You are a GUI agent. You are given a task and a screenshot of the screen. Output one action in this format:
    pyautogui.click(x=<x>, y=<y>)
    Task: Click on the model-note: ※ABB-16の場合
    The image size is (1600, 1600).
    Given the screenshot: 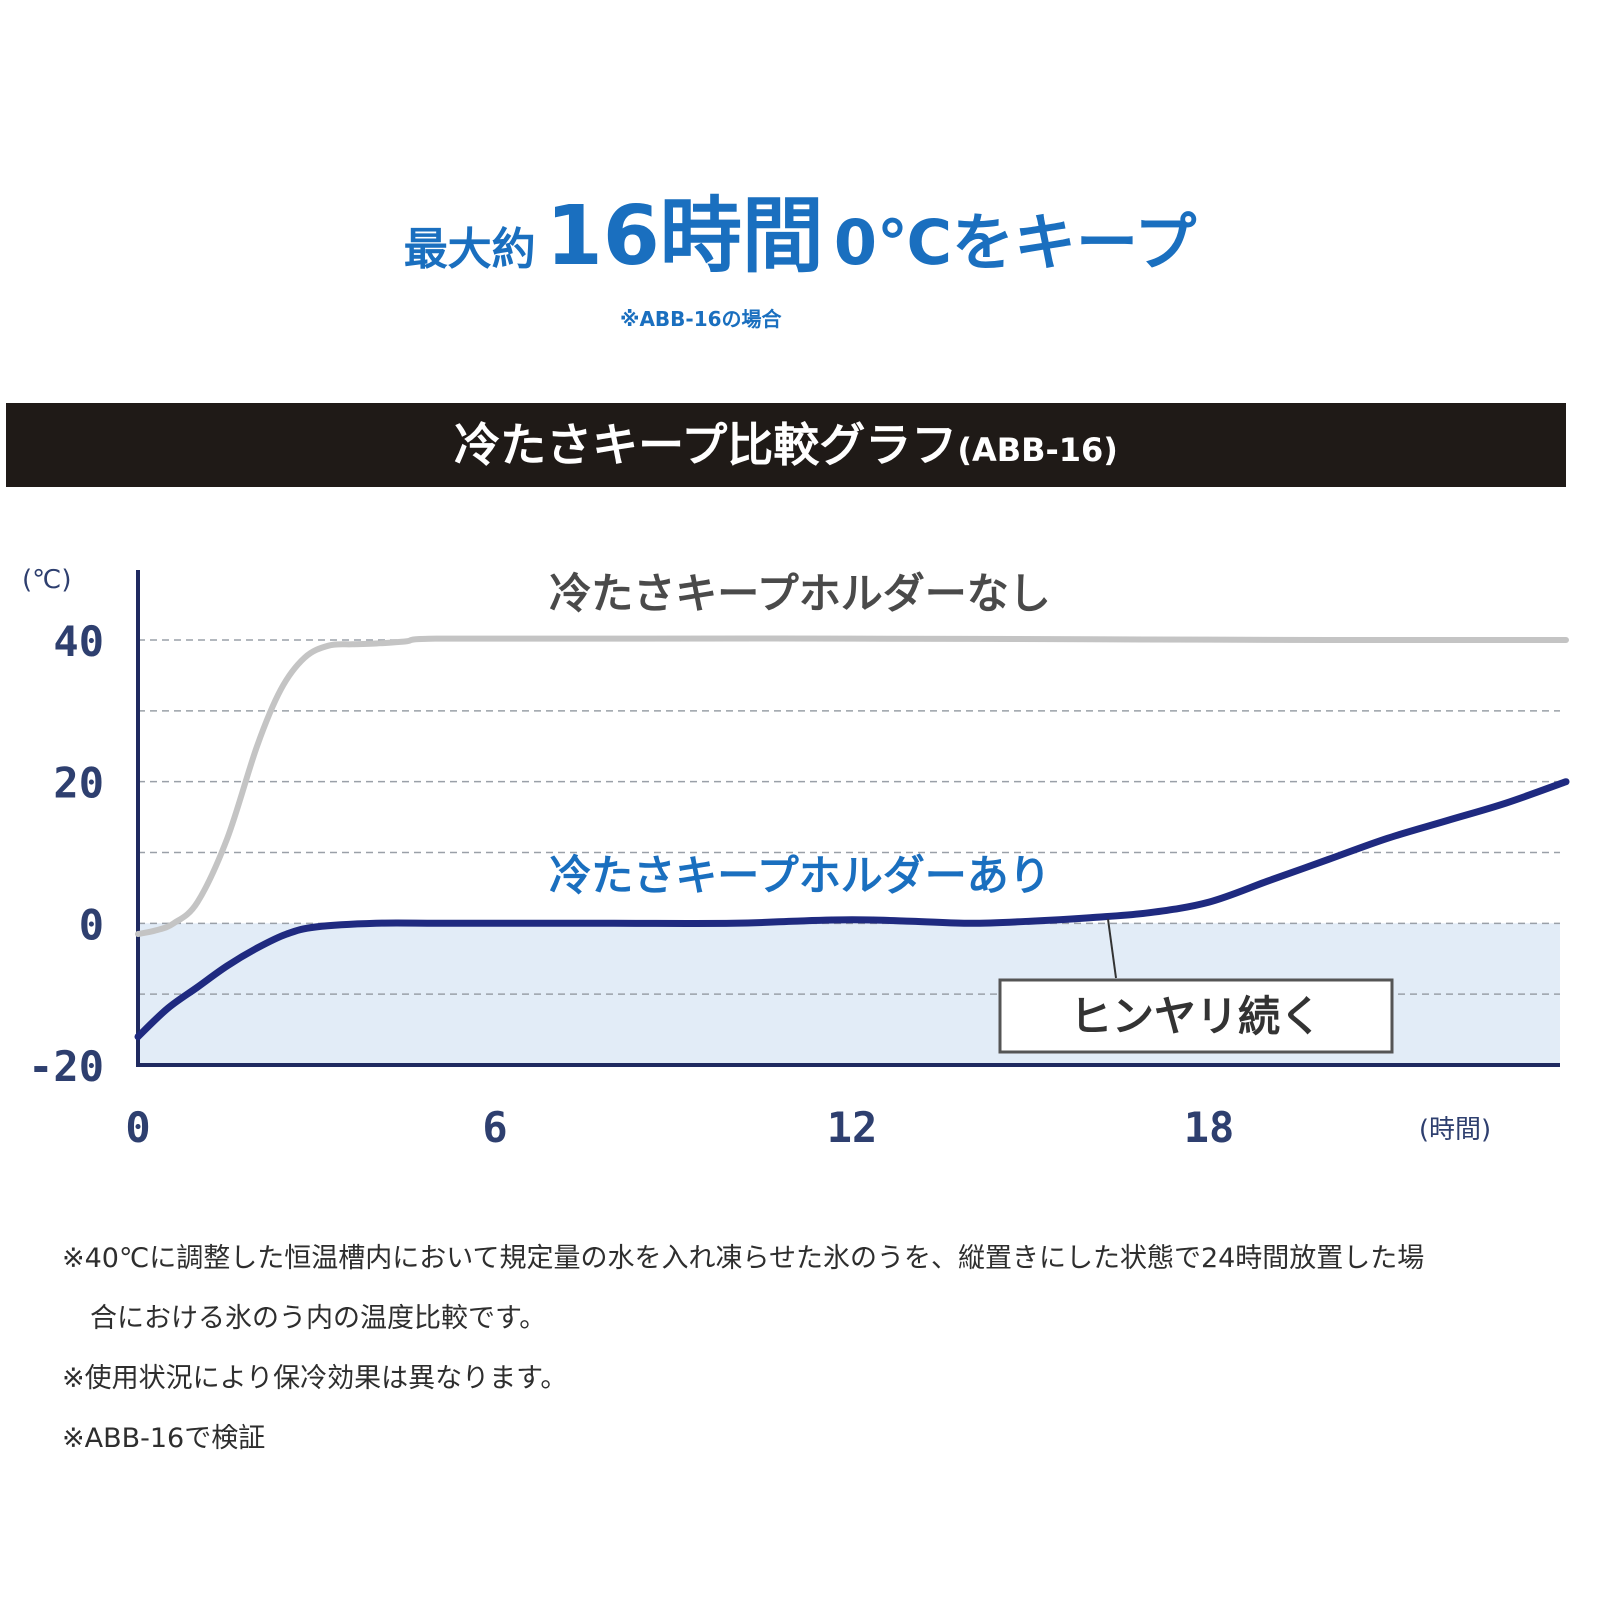 What is the action you would take?
    pyautogui.click(x=701, y=319)
    